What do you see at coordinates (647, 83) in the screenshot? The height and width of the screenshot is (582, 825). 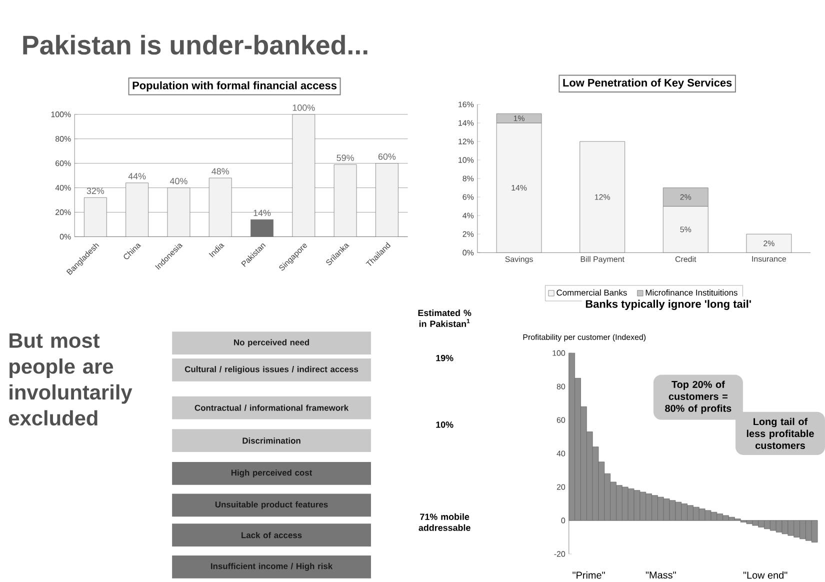 I see `chart-title: Low Penetration of Key Services` at bounding box center [647, 83].